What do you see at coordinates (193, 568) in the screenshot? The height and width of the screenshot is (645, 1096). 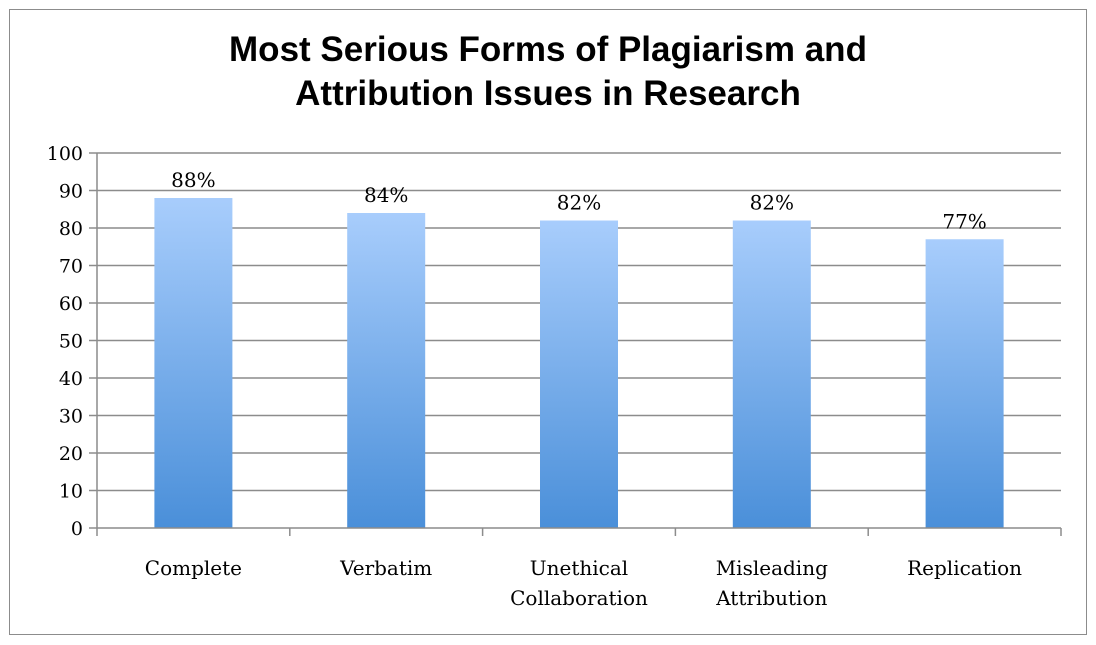 I see `x-category-label: Complete` at bounding box center [193, 568].